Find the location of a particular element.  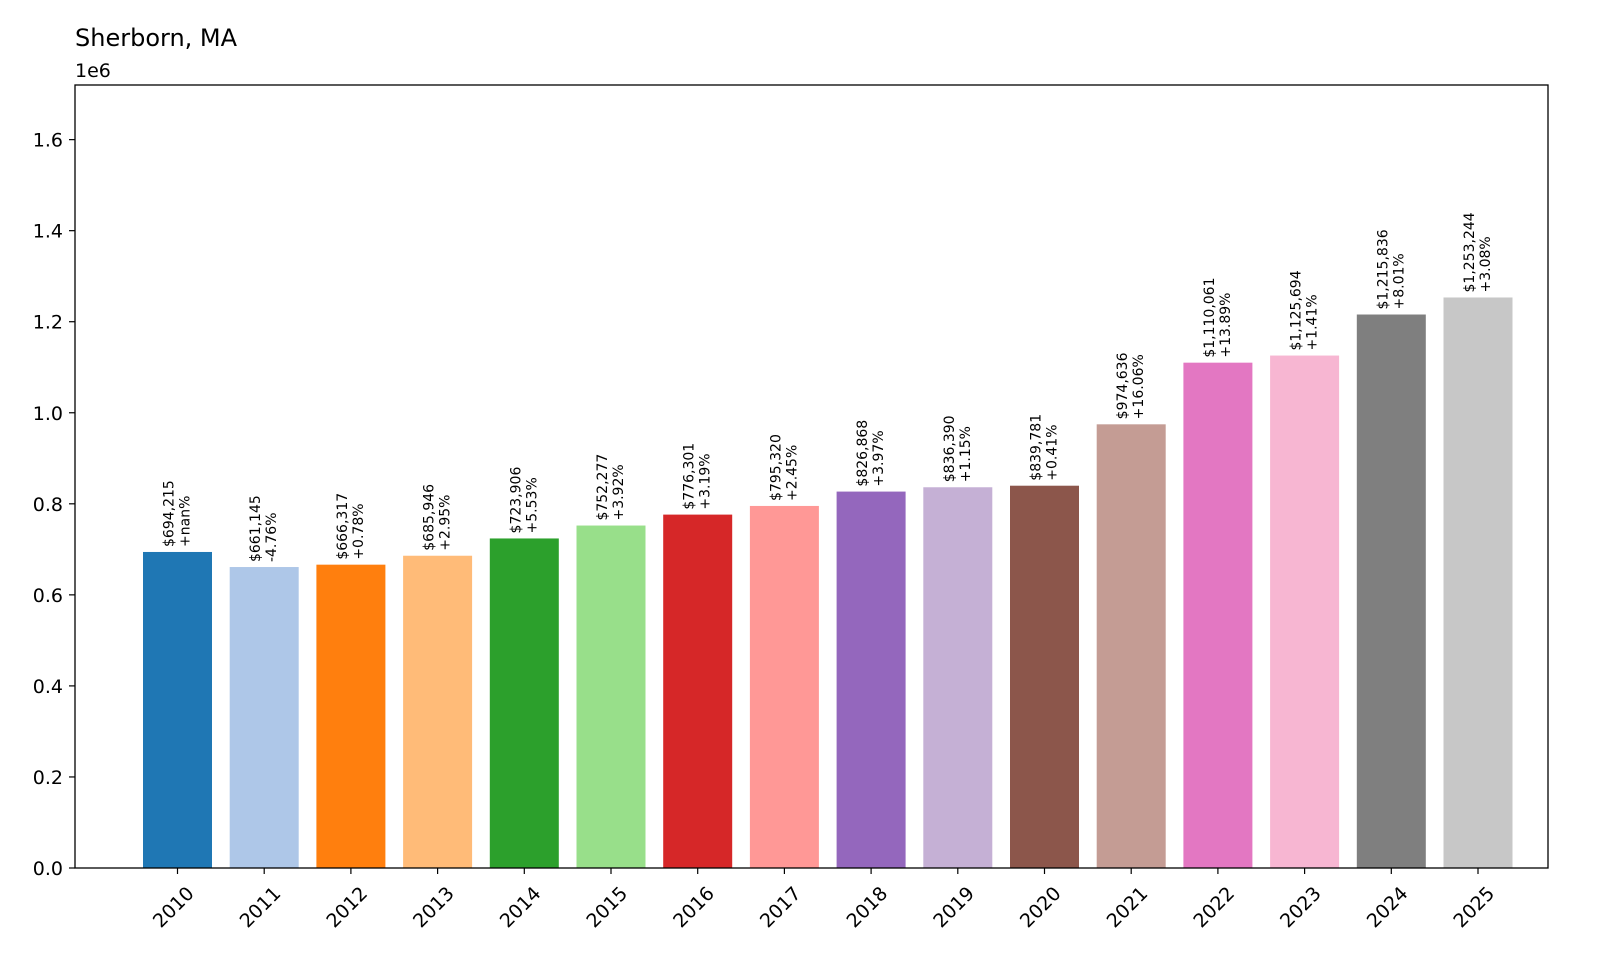

y-tick-label: 0.6 is located at coordinates (48, 596).